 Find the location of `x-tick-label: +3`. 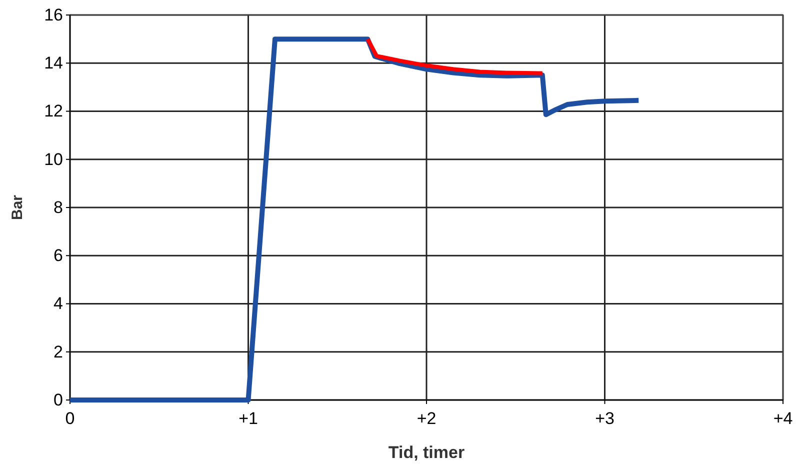

x-tick-label: +3 is located at coordinates (604, 418).